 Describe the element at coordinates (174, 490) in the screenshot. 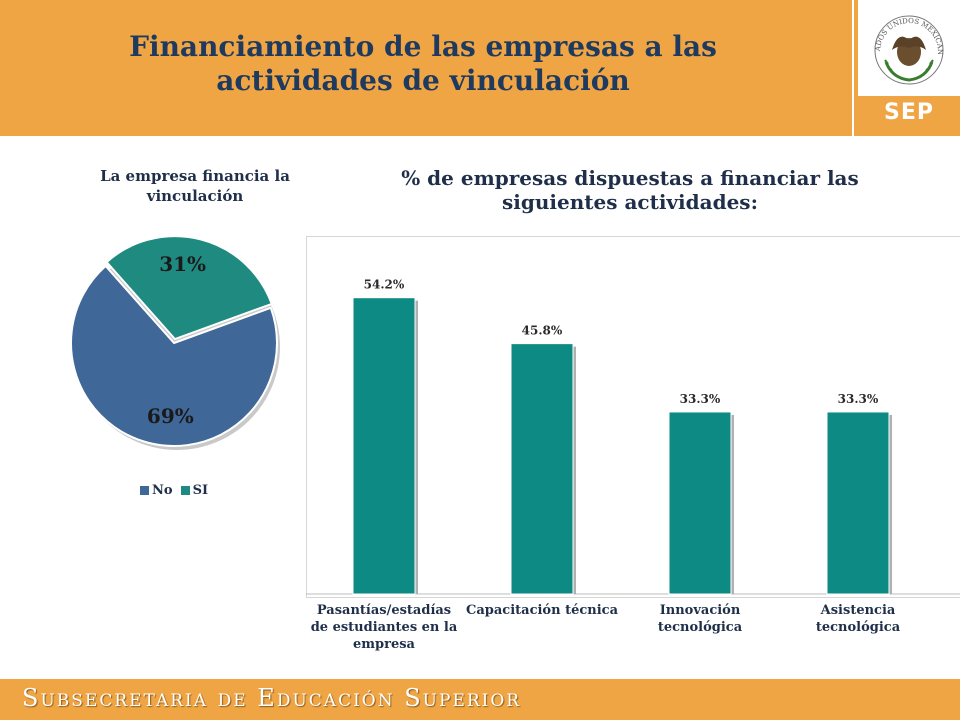

I see `pie-legend: No SI` at that location.